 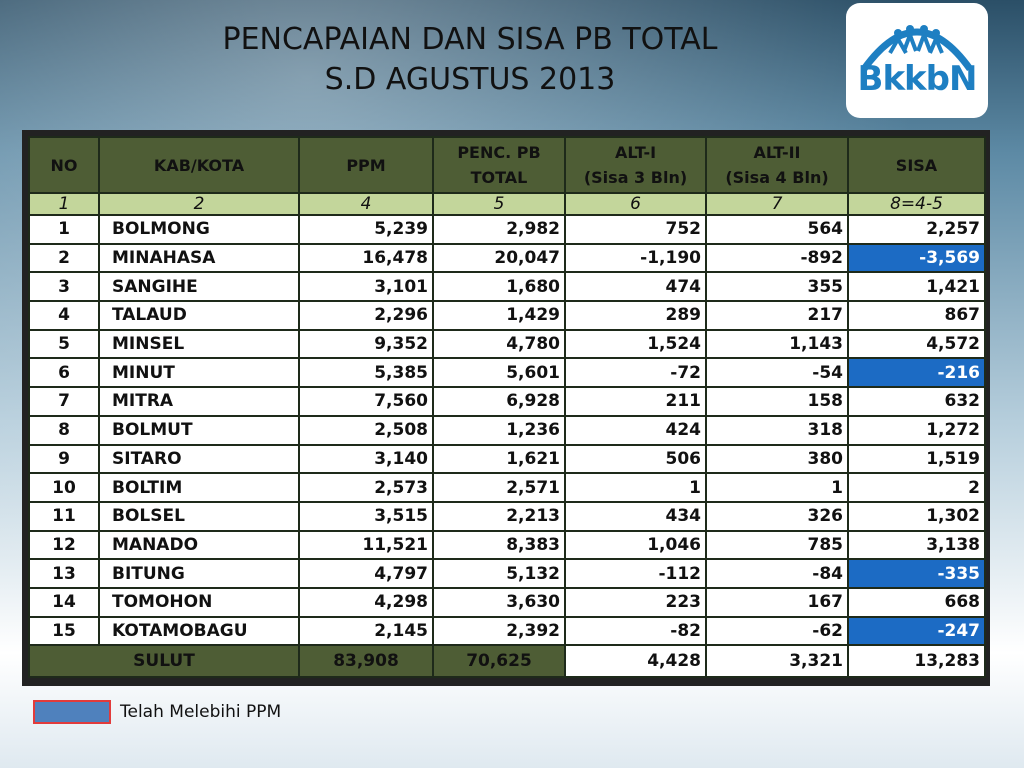 I want to click on table-cell-kab: BITUNG, so click(x=199, y=573).